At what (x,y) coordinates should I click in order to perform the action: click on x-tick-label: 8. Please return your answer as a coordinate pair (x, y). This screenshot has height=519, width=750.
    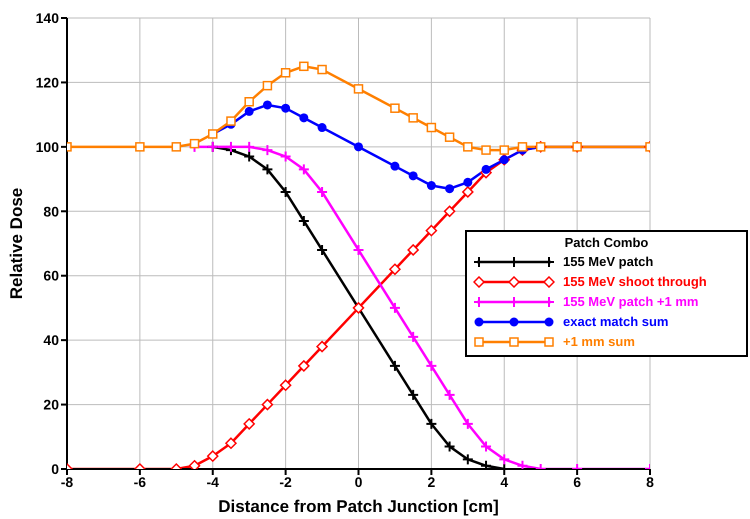
    Looking at the image, I should click on (650, 482).